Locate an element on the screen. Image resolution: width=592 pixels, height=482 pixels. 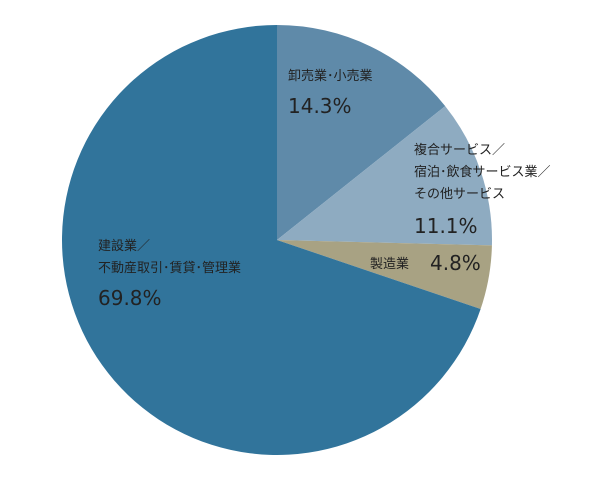
slice-label: 卸売業･小売業 is located at coordinates (330, 76).